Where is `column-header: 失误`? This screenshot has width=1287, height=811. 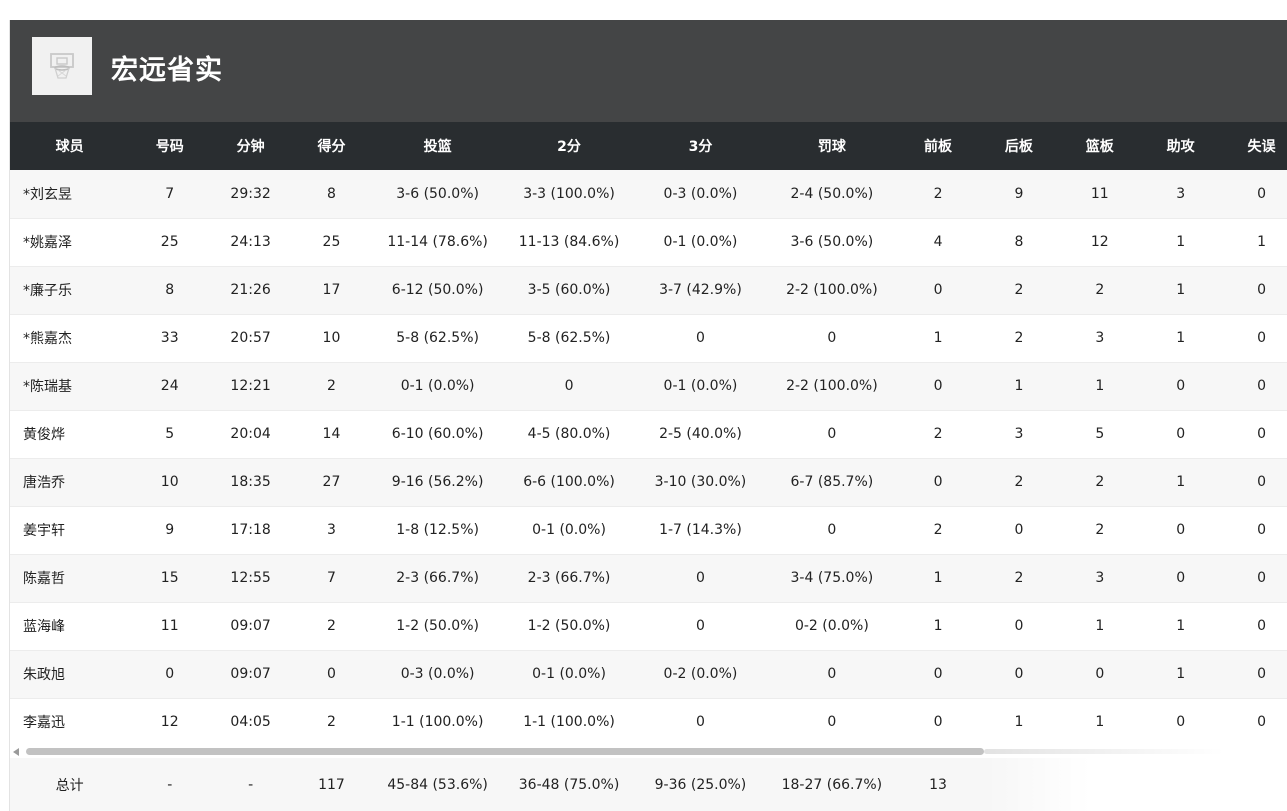
column-header: 失误 is located at coordinates (1261, 147).